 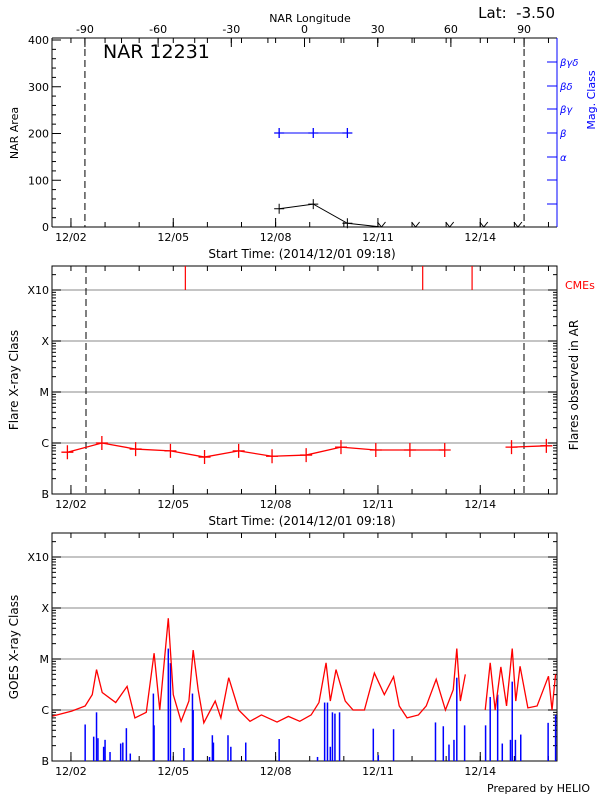 What do you see at coordinates (14, 133) in the screenshot?
I see `y-axis-label: NAR Area` at bounding box center [14, 133].